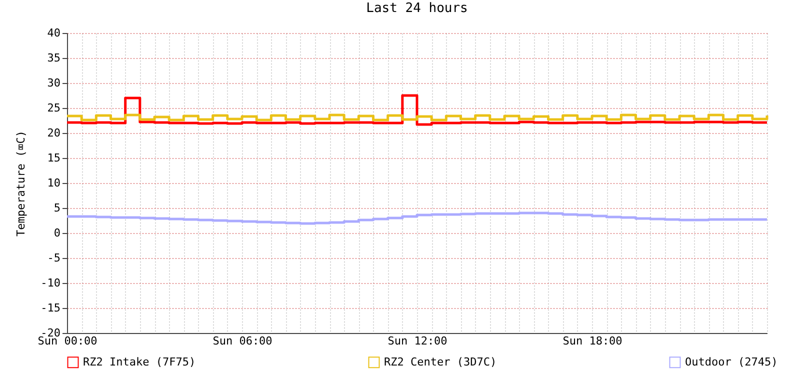 The image size is (797, 373). I want to click on y-tick-label: 5, so click(57, 208).